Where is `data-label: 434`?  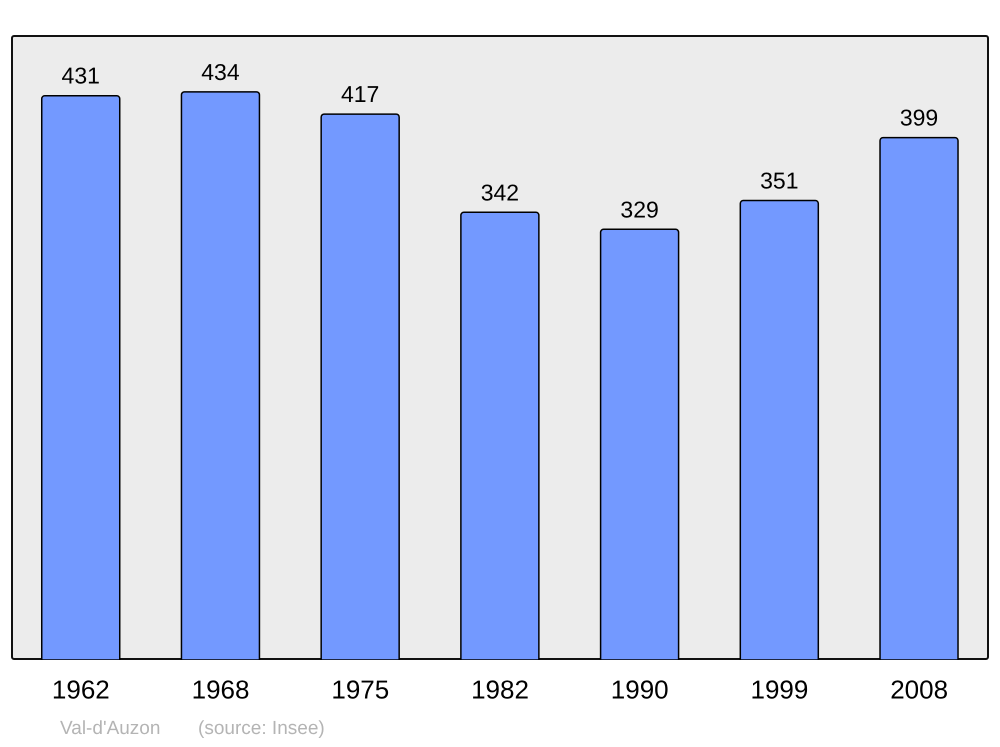 data-label: 434 is located at coordinates (220, 71).